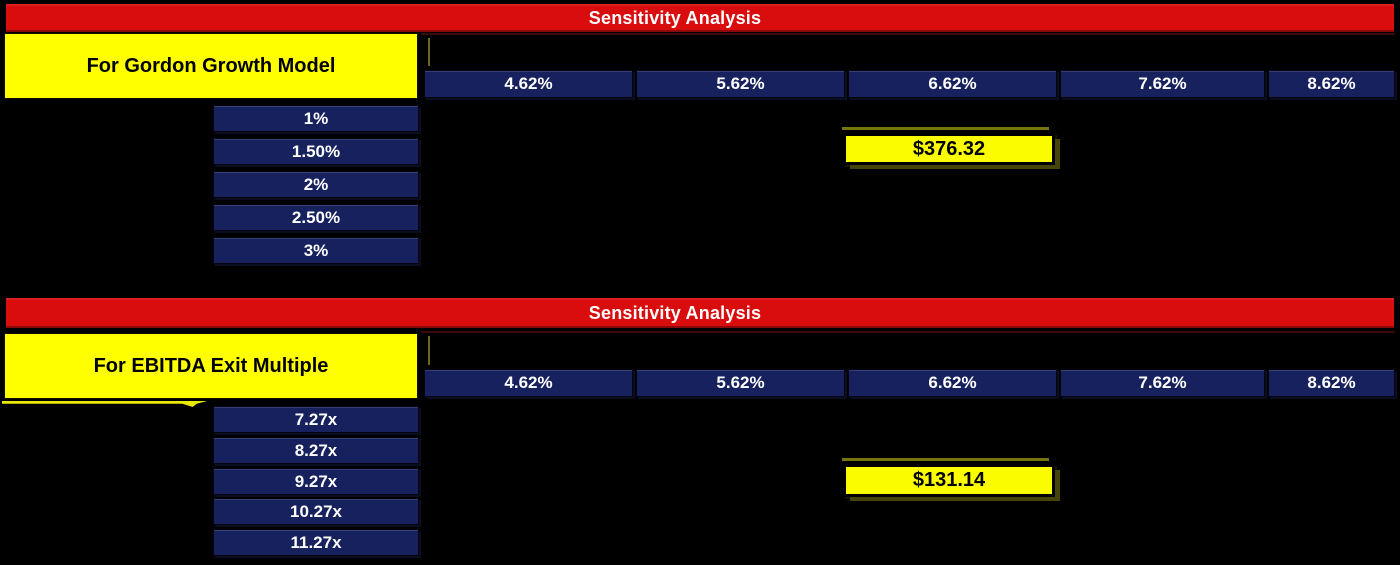 The height and width of the screenshot is (565, 1400). I want to click on row-header-cell: 1%, so click(316, 118).